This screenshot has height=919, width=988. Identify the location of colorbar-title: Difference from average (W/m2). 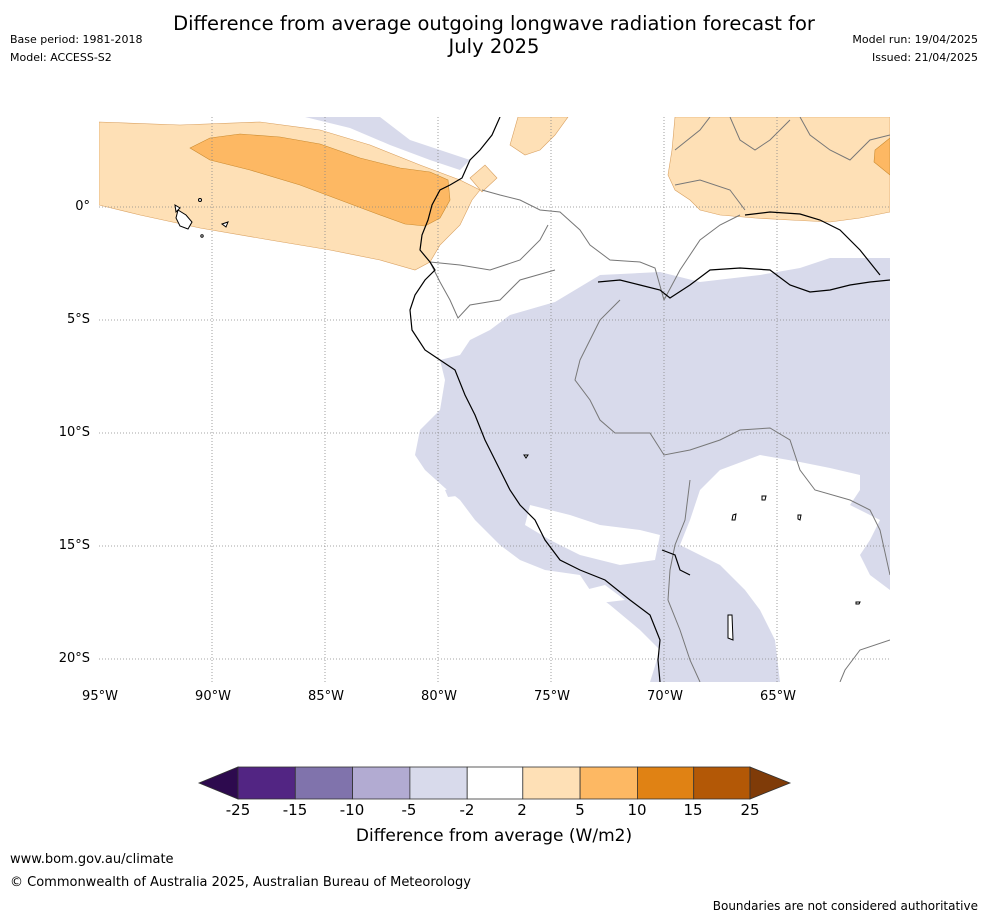
(494, 836).